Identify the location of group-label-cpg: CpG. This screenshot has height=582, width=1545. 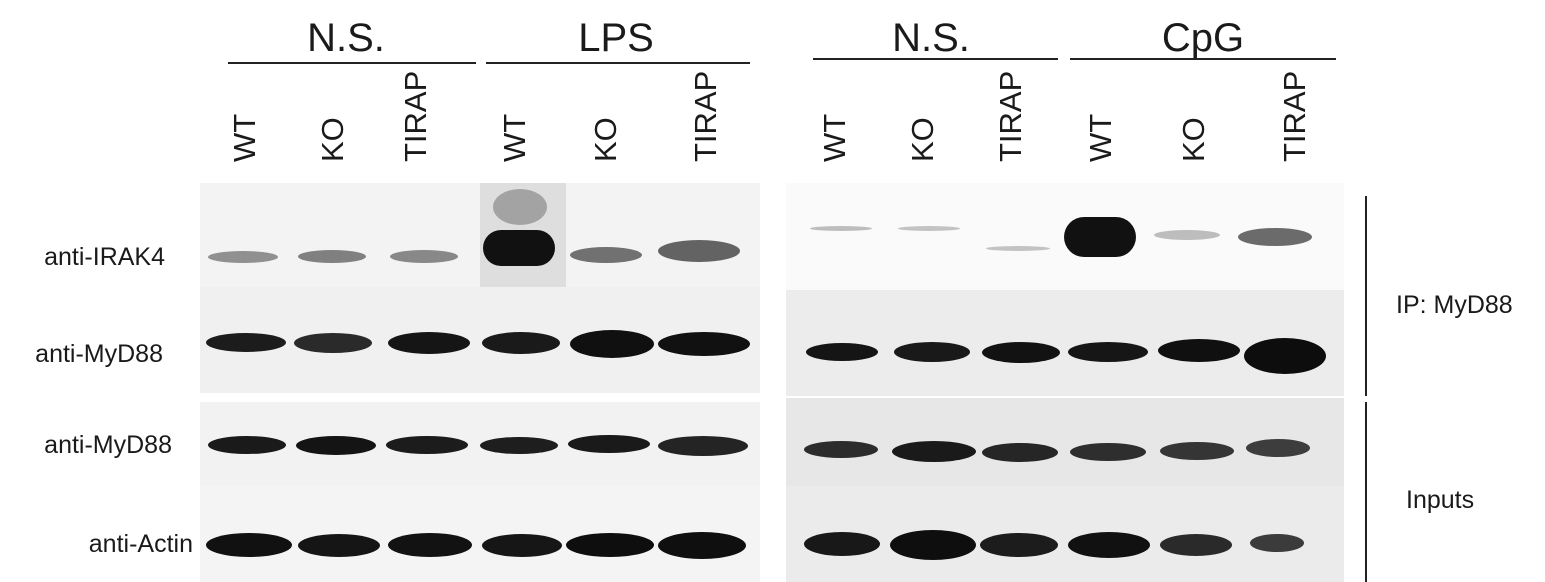
(1203, 38).